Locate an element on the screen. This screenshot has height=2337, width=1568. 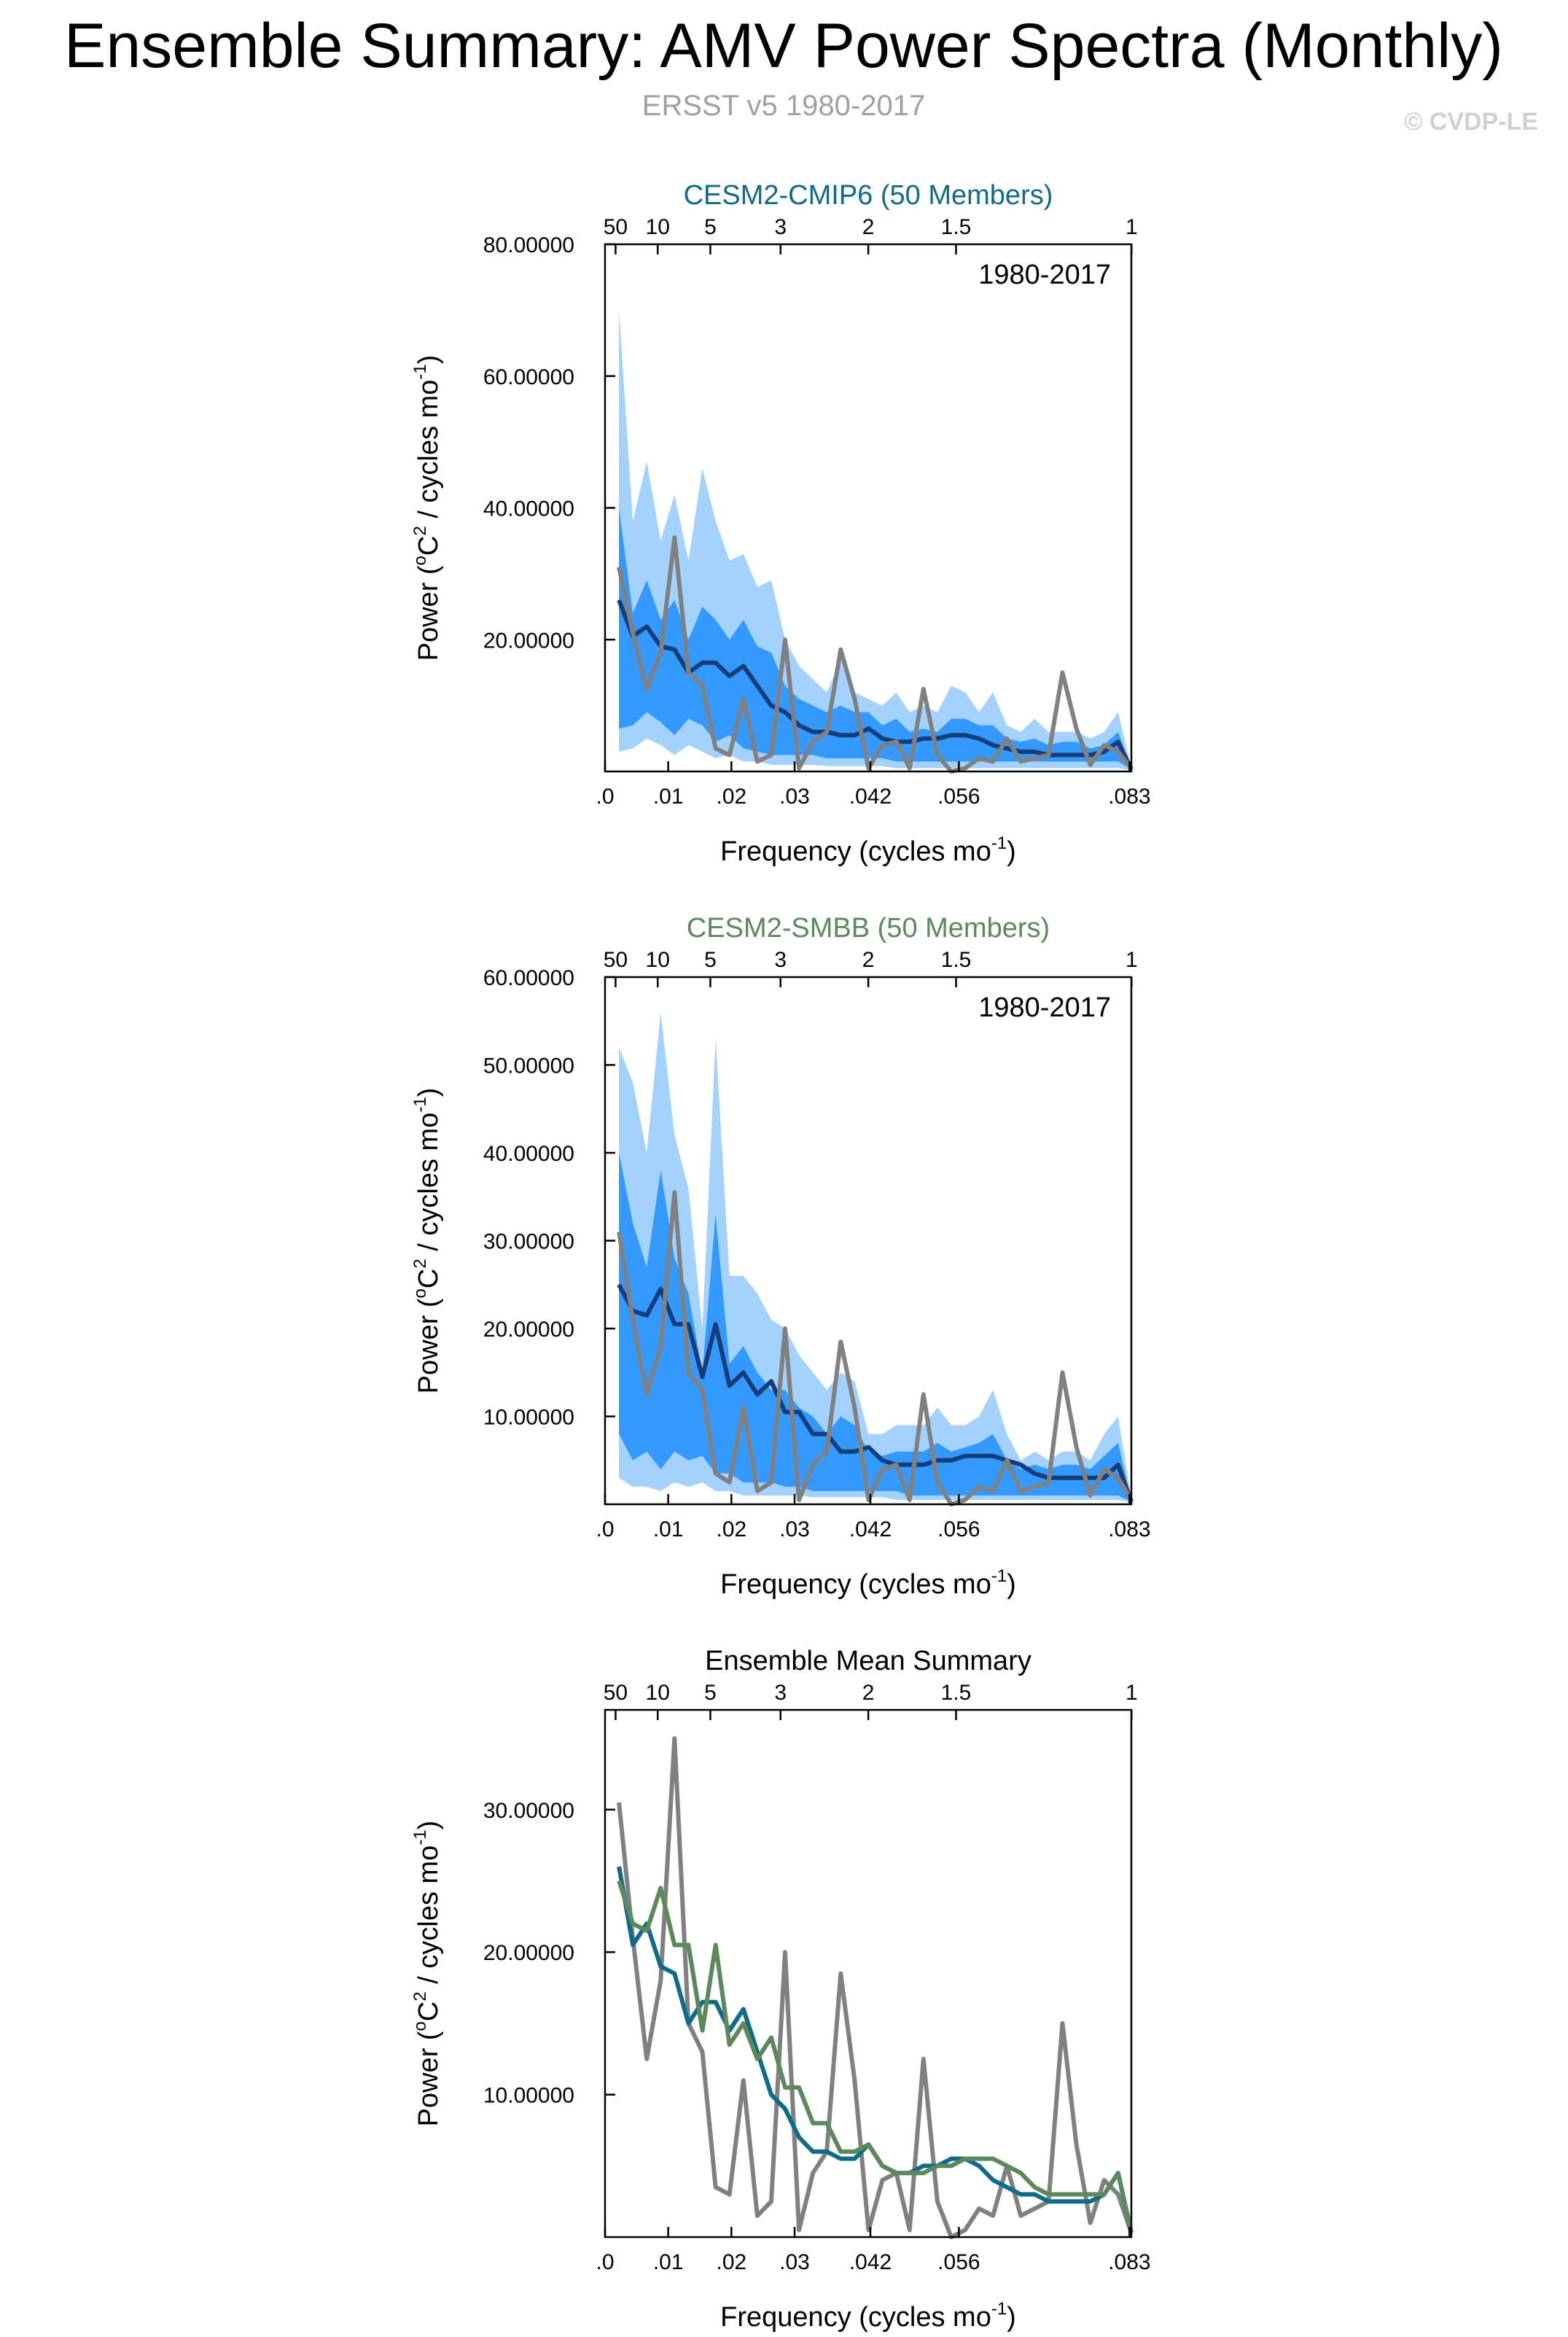
series-line-cmip6 is located at coordinates (876, 2050).